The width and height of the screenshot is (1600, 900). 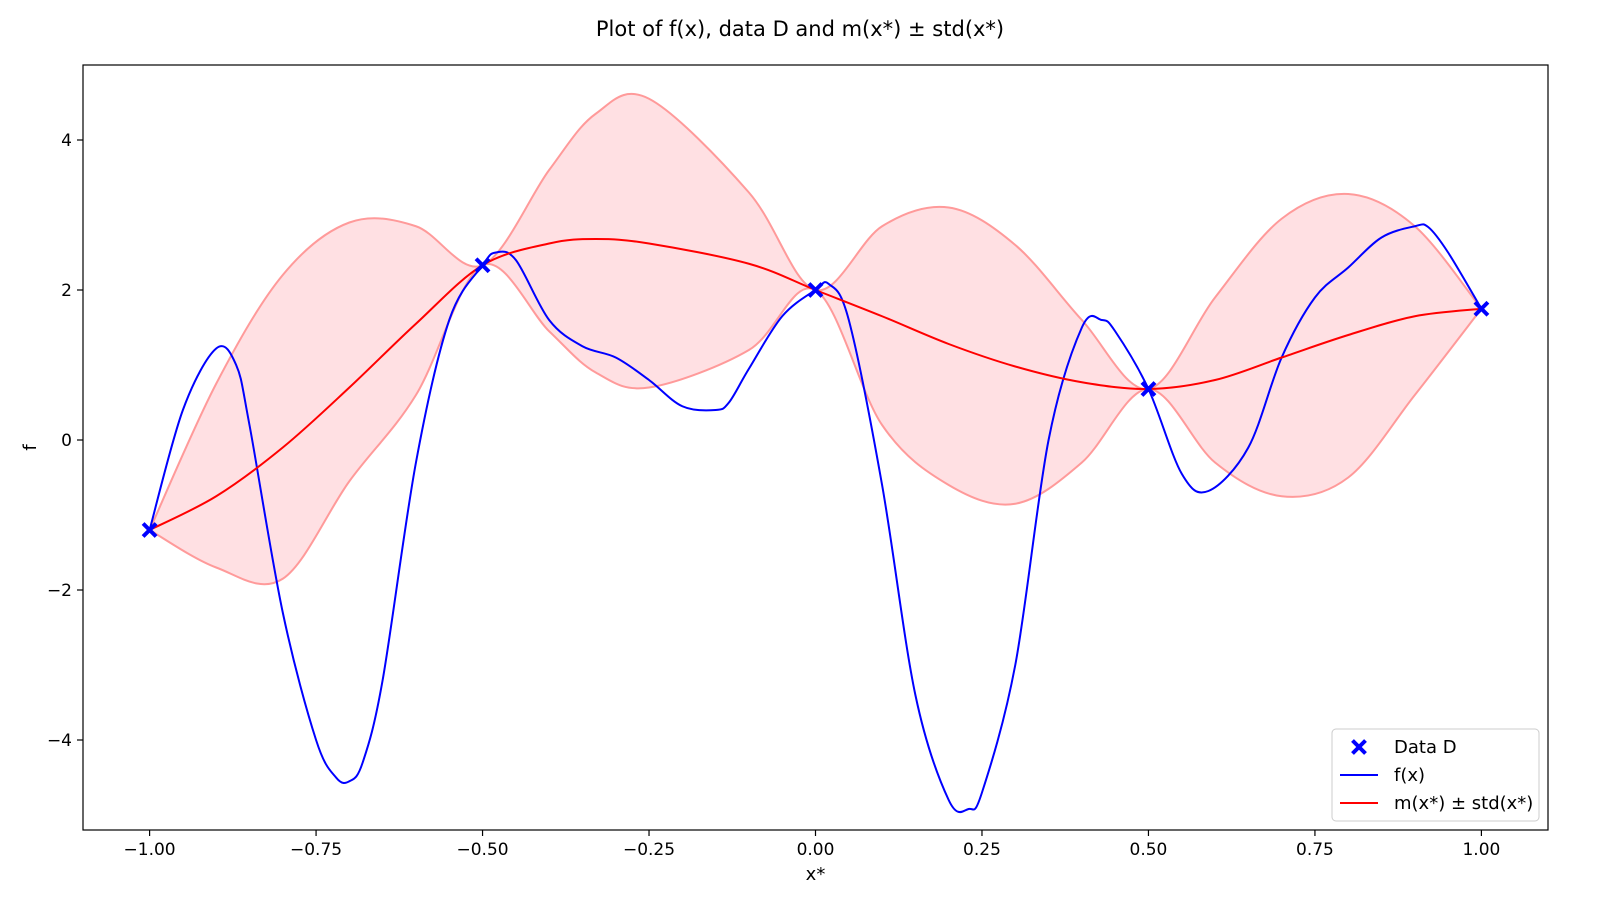 I want to click on legend-item: f(x), so click(x=1382, y=775).